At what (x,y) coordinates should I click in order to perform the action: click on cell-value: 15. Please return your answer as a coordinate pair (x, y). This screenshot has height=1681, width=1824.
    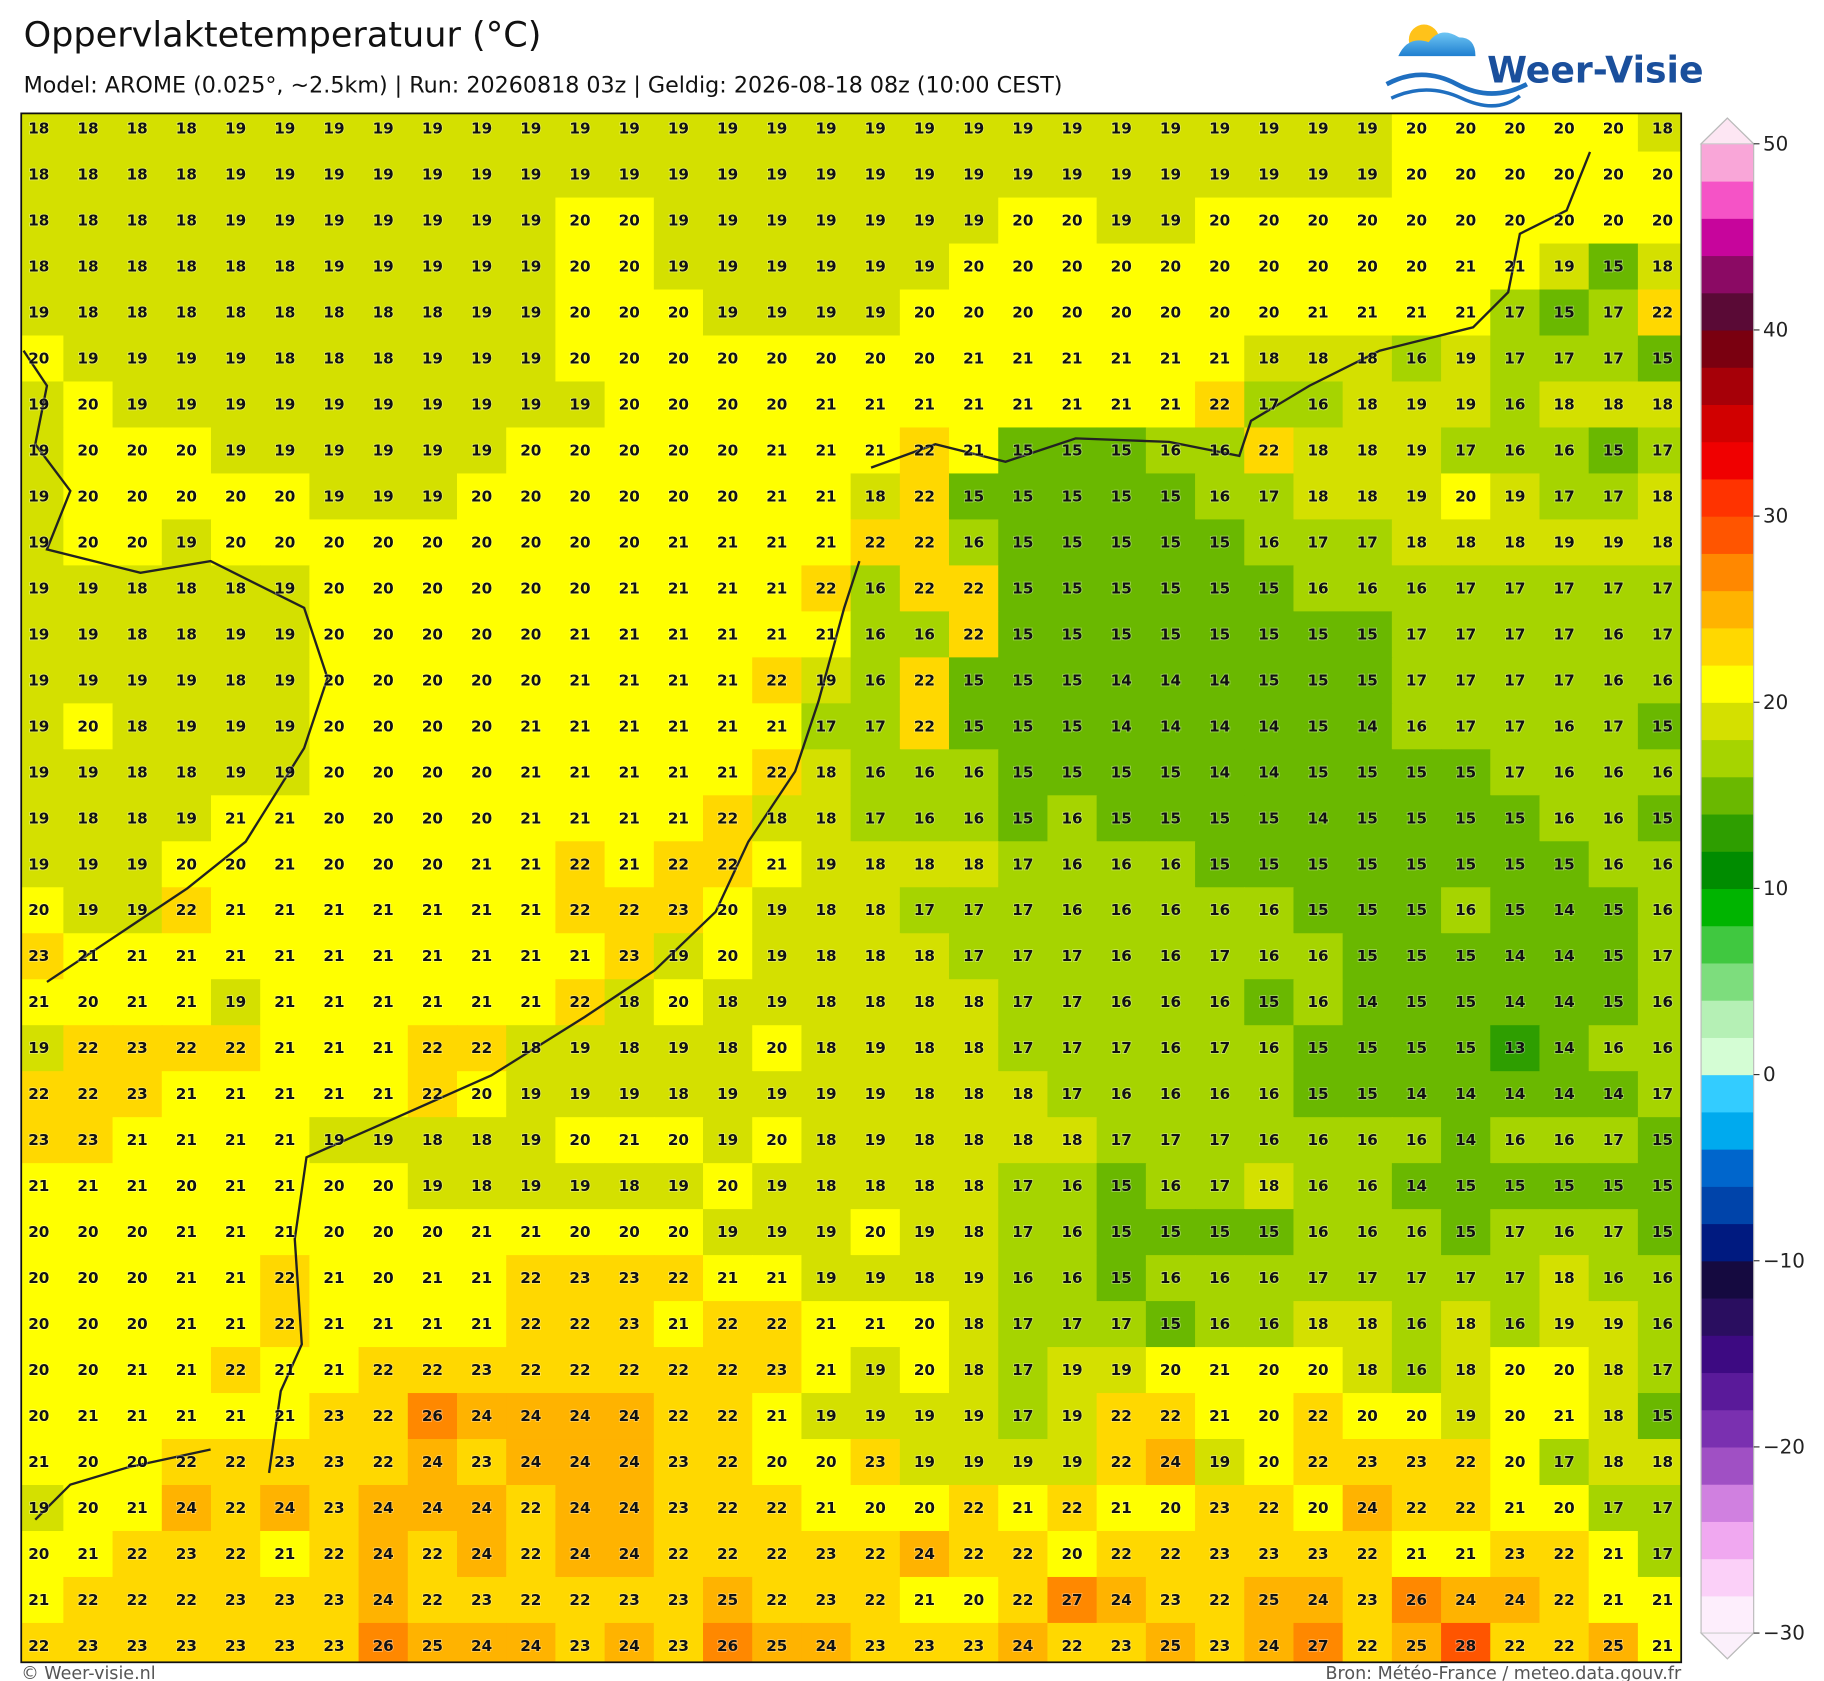
    Looking at the image, I should click on (1121, 772).